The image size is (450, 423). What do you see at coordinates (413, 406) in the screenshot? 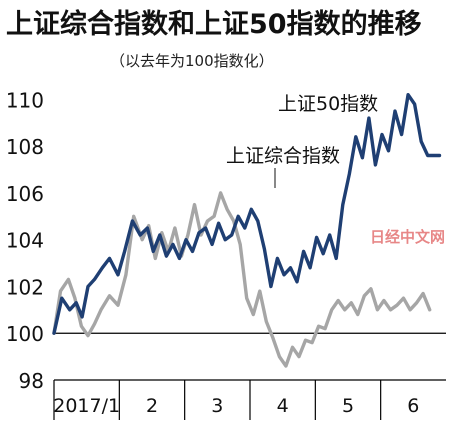
I see `x-tick-label-6: 6` at bounding box center [413, 406].